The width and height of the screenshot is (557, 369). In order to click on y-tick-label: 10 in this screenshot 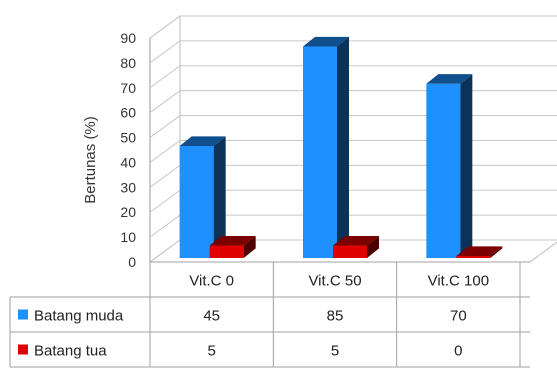, I will do `click(128, 237)`.